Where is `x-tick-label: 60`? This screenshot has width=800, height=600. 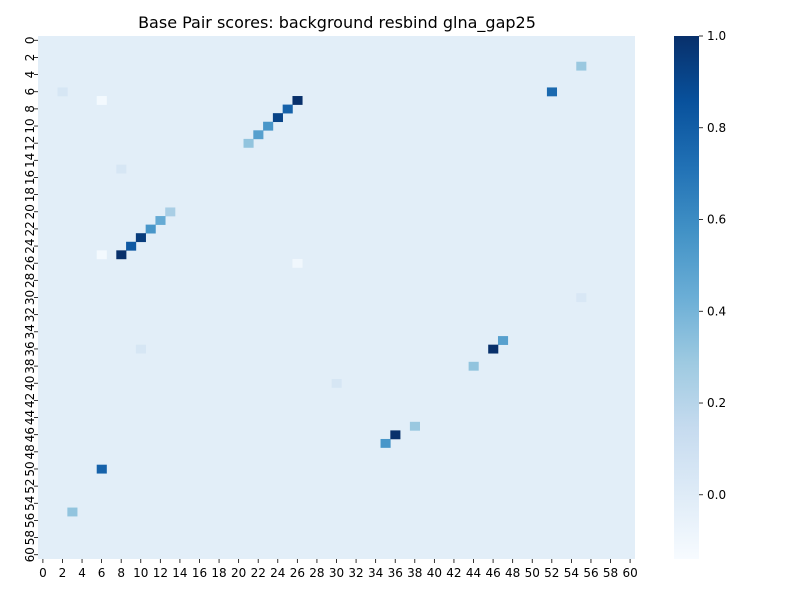 x-tick-label: 60 is located at coordinates (629, 573).